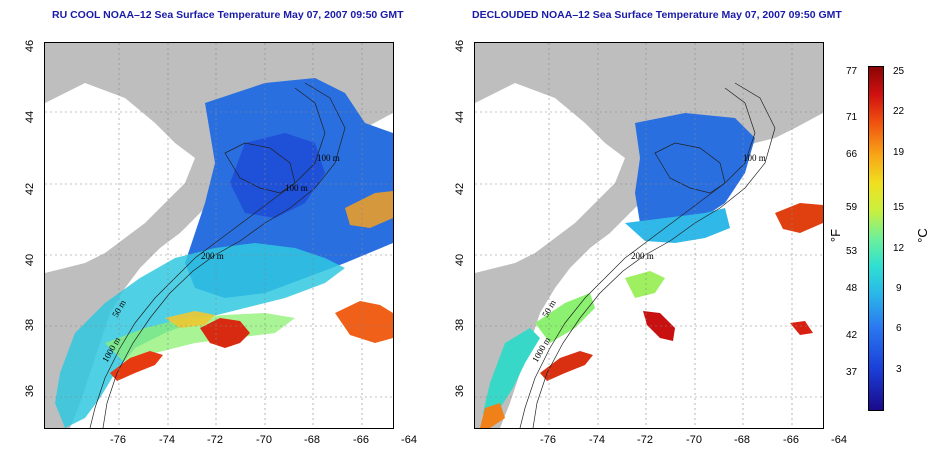 The image size is (950, 475). Describe the element at coordinates (369, 209) in the screenshot. I see `sst-warm-east` at that location.